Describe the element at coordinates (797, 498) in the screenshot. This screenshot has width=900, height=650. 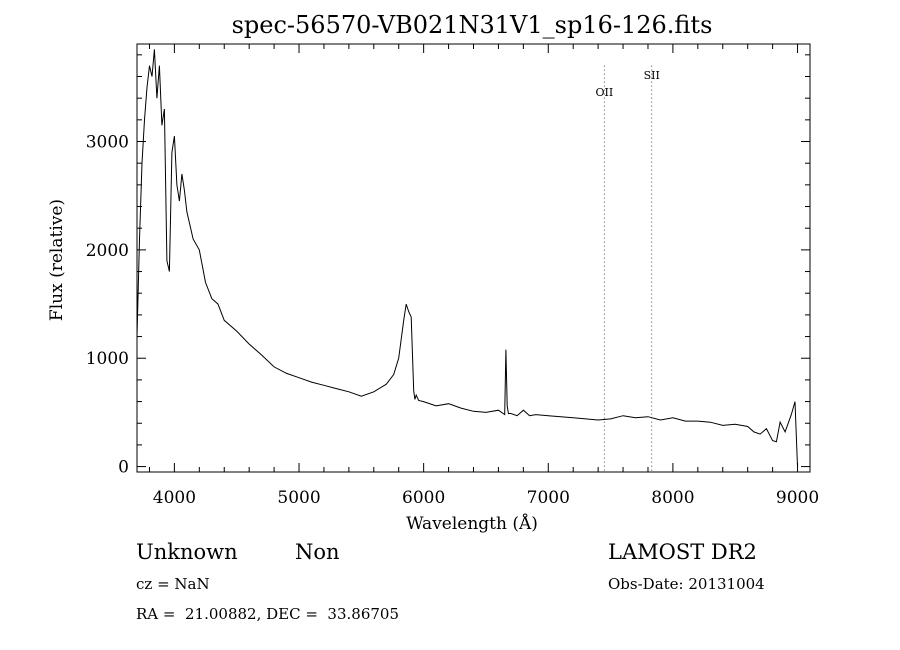
I see `x-tick-label: 9000` at that location.